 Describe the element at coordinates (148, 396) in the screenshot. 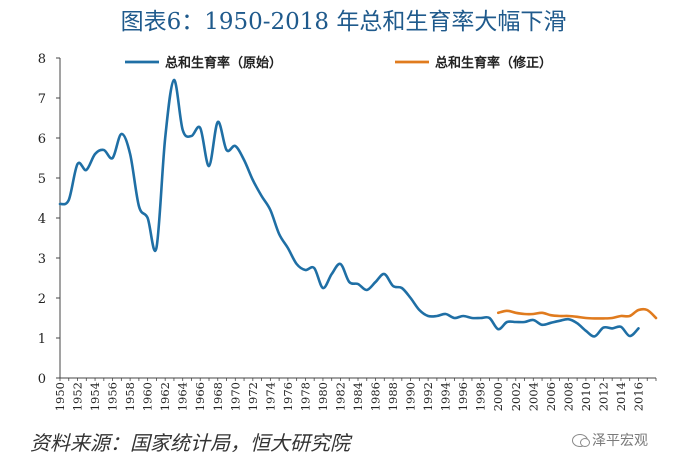

I see `x-tick-label: 1960` at that location.